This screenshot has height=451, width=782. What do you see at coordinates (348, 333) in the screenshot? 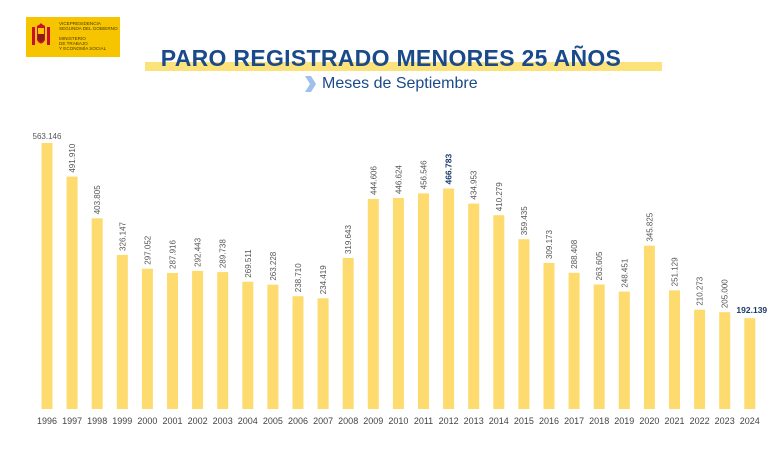
I see `bar-2008` at bounding box center [348, 333].